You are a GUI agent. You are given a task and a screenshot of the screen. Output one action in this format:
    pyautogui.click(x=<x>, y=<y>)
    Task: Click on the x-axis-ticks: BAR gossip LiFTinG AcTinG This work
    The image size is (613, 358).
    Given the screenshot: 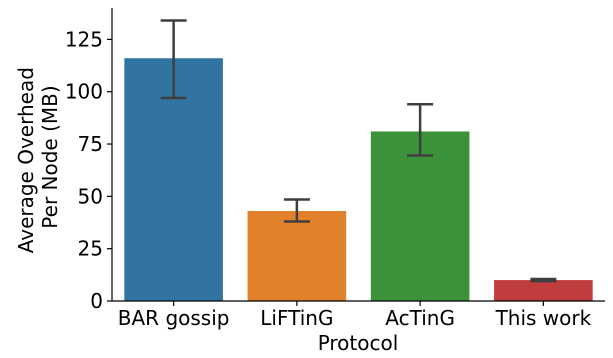 What is the action you would take?
    pyautogui.click(x=355, y=315)
    